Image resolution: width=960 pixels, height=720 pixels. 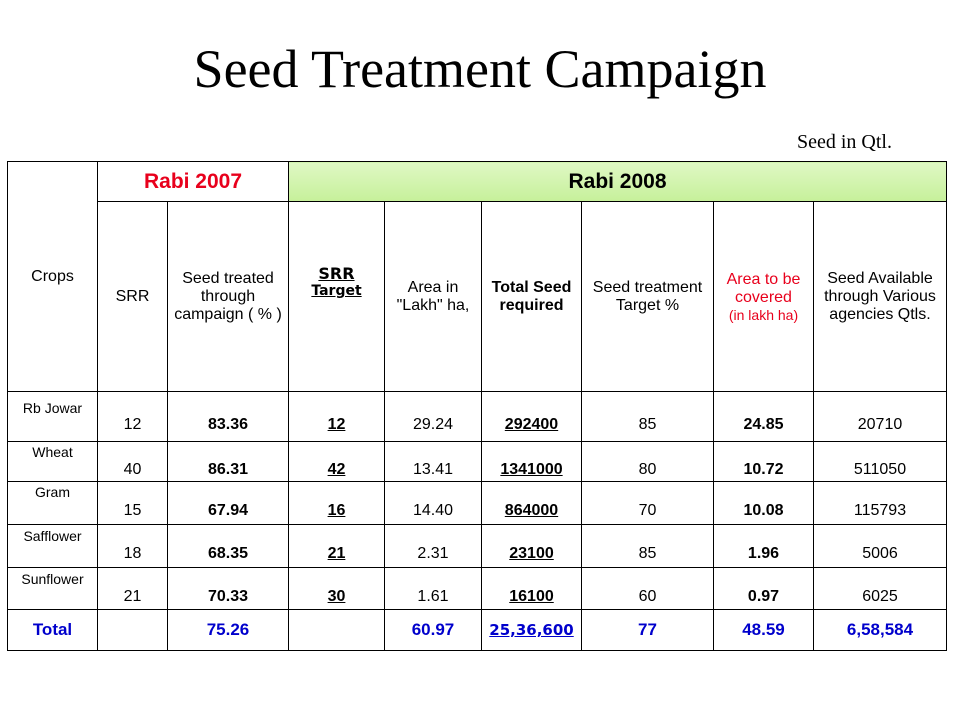 What do you see at coordinates (52, 588) in the screenshot?
I see `crop-name: Sunflower` at bounding box center [52, 588].